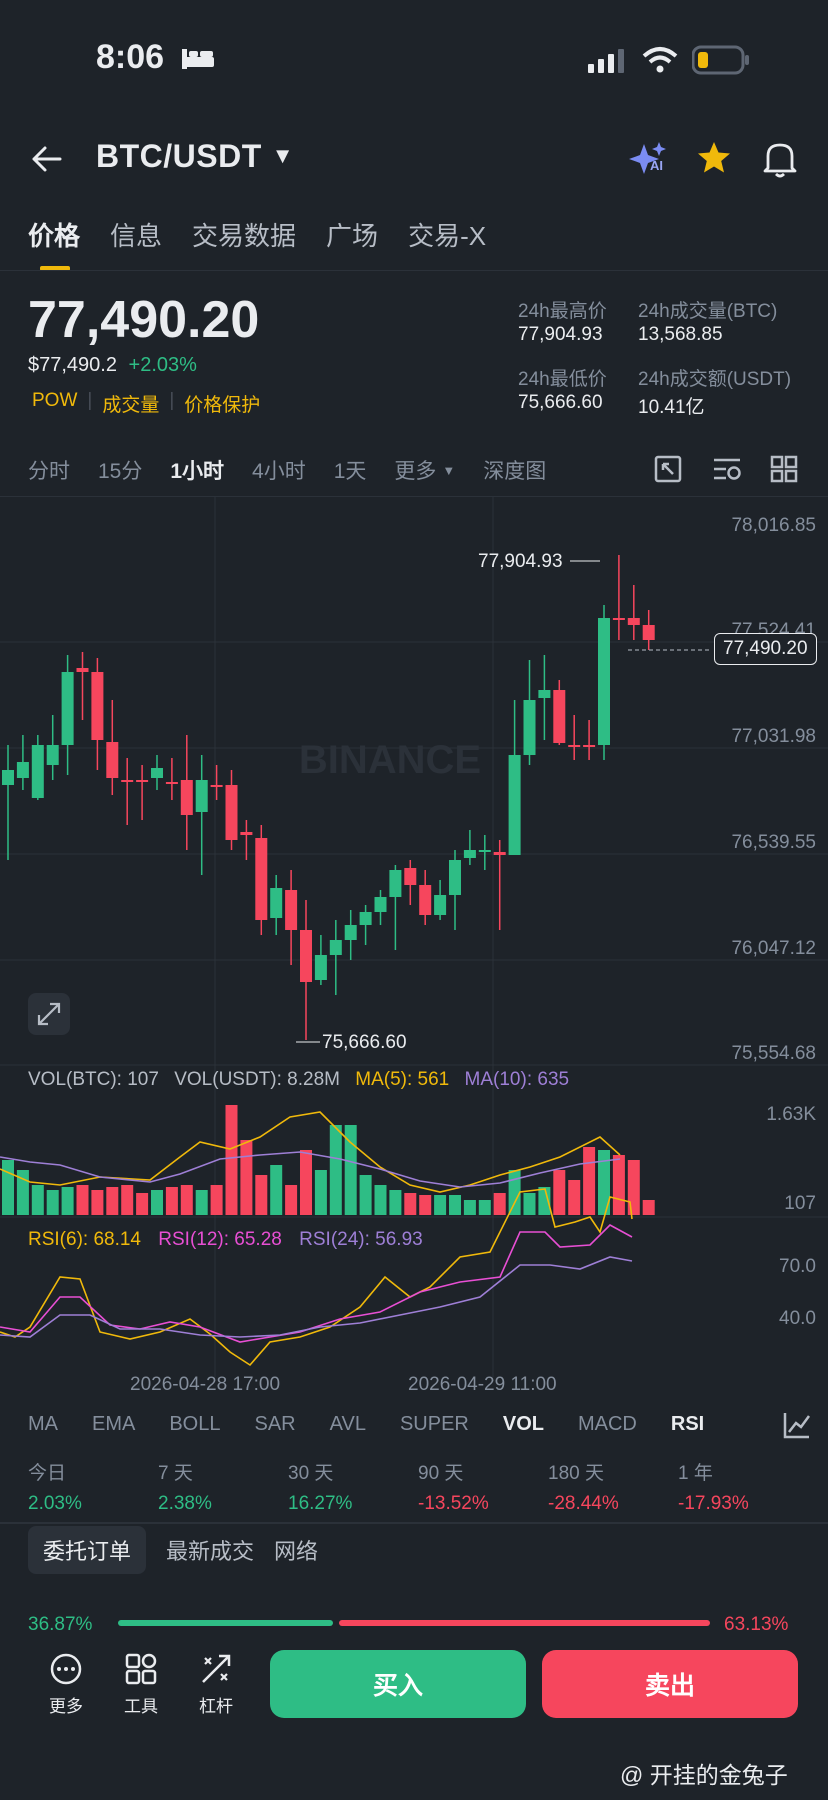 The width and height of the screenshot is (828, 1800). I want to click on buy-ratio-bar, so click(226, 1623).